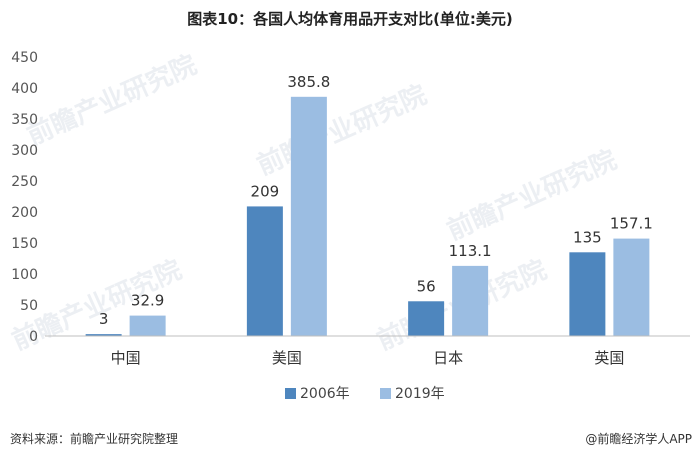  Describe the element at coordinates (33, 337) in the screenshot. I see `y-tick-label: 0` at that location.